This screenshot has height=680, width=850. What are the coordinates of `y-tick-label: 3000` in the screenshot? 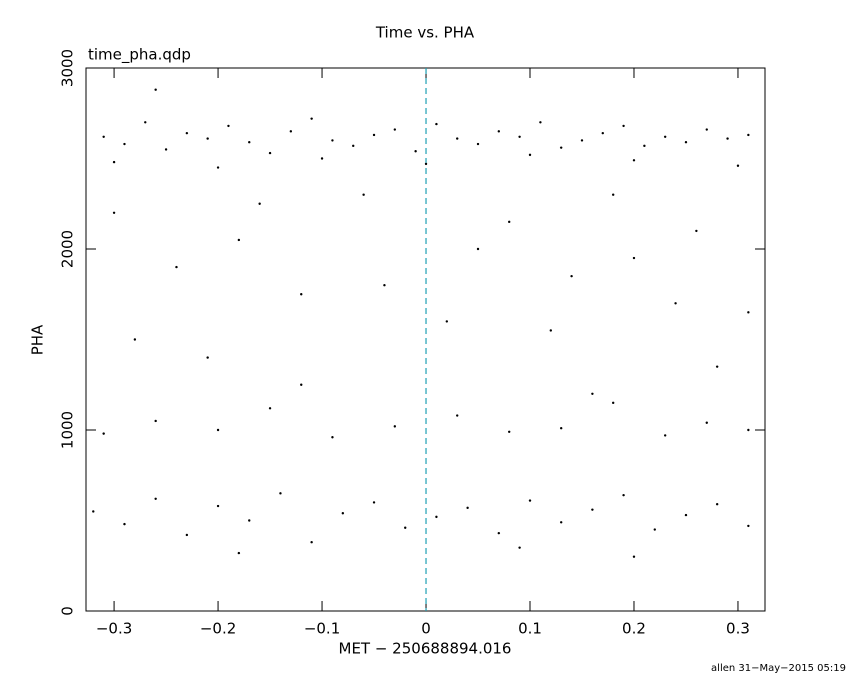 It's located at (68, 68).